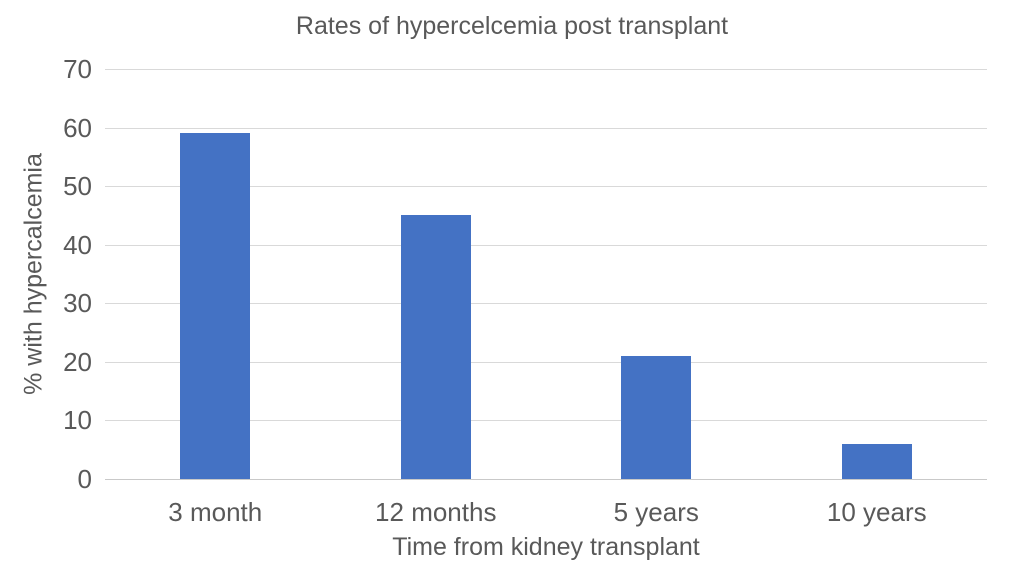 The height and width of the screenshot is (576, 1024). Describe the element at coordinates (77, 69) in the screenshot. I see `y-tick-label-70: 70` at that location.